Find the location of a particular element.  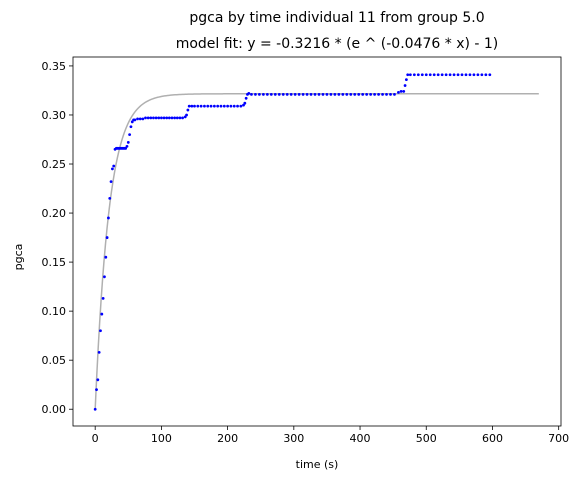

y-tick-label: 0.30 is located at coordinates (54, 115).